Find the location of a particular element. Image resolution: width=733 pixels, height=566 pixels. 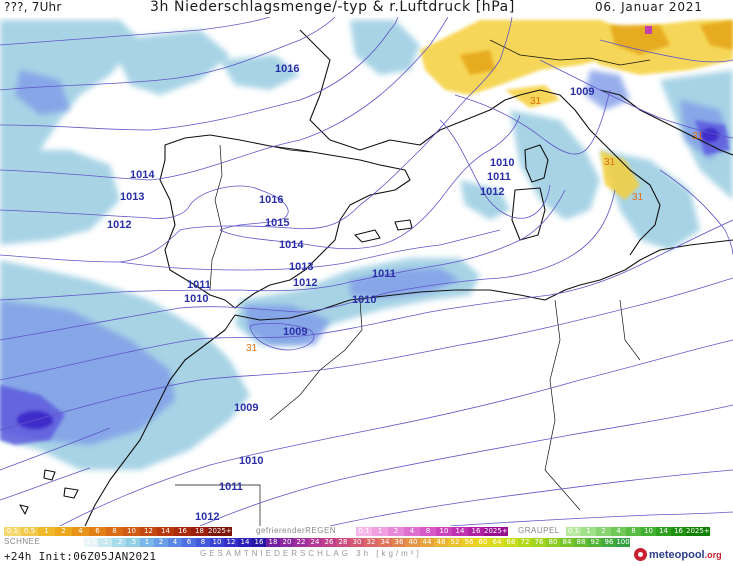

snow-dark-areas is located at coordinates (596, 47).